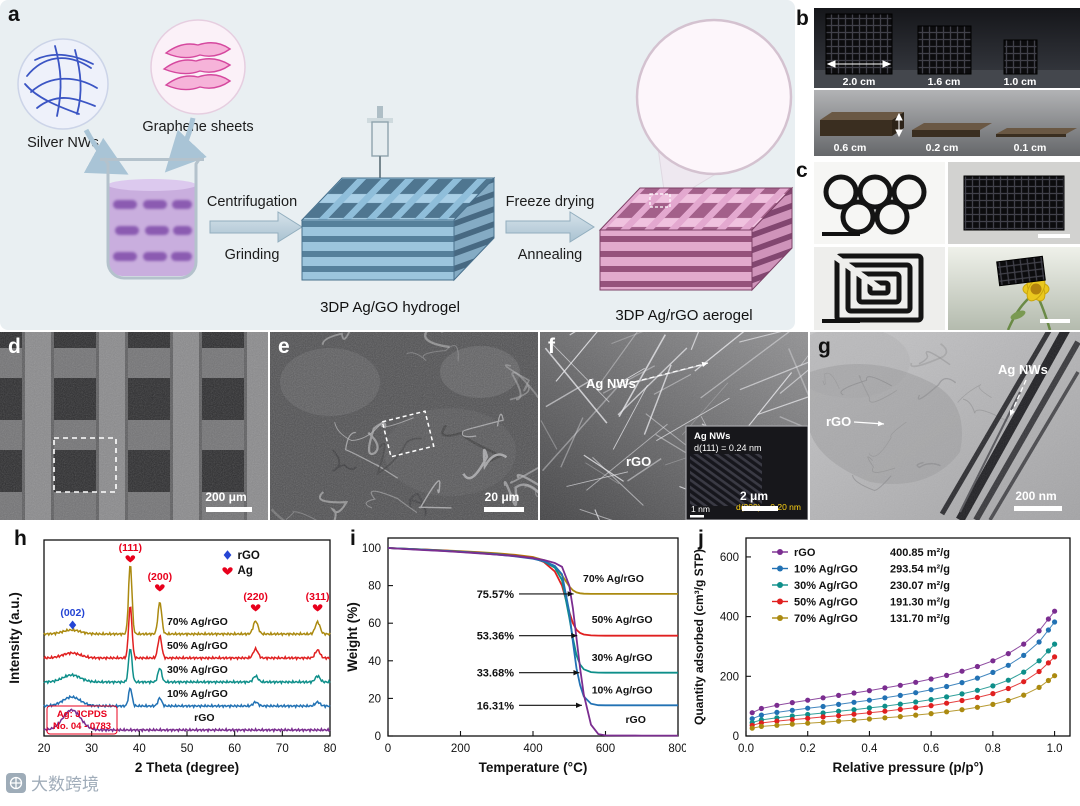 Image resolution: width=1080 pixels, height=806 pixels. I want to click on annealing-label: Annealing, so click(550, 255).